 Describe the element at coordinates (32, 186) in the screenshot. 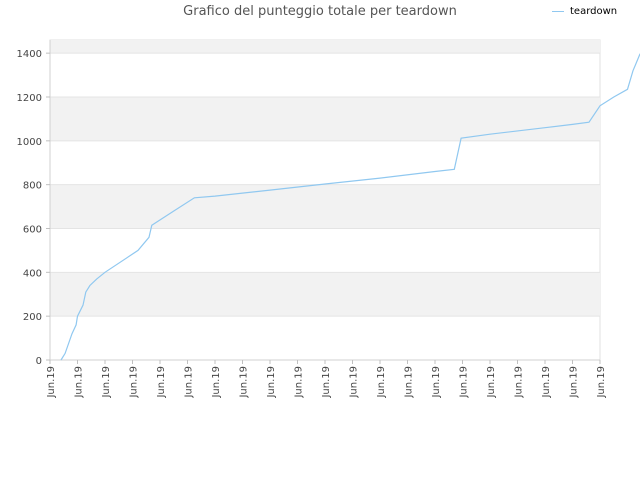

I see `y-tick-label: 800` at that location.